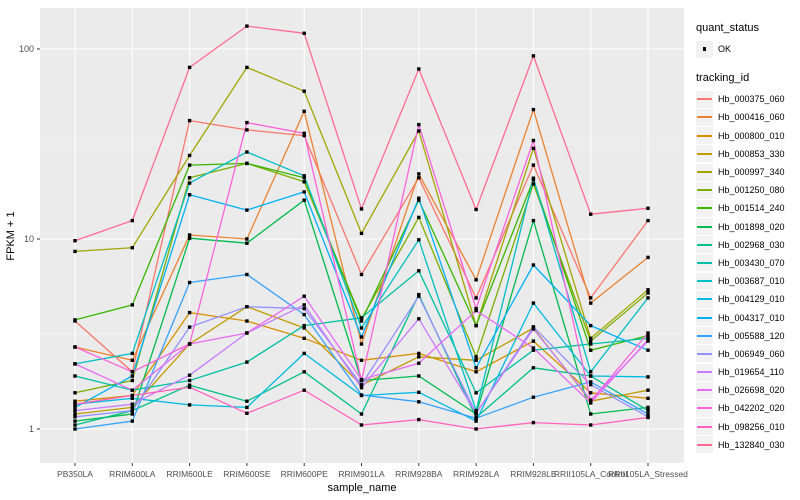 This screenshot has width=800, height=500. I want to click on legend-item-Hb_132840_030: Hb_132840_030, so click(748, 445).